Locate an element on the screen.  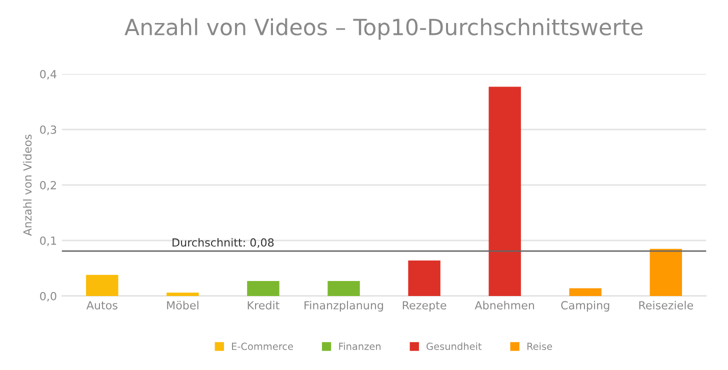
y-tick-label: 0,3 is located at coordinates (48, 130).